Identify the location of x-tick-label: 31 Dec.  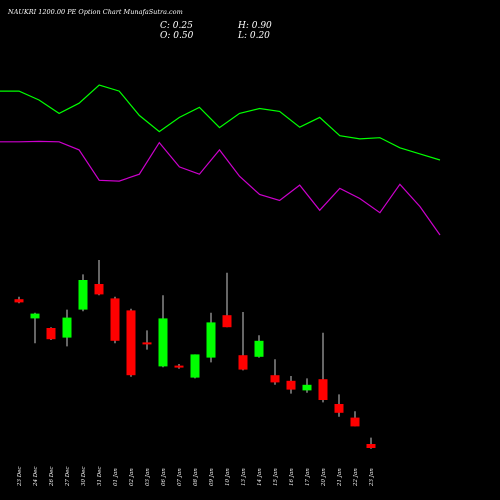
(100, 477).